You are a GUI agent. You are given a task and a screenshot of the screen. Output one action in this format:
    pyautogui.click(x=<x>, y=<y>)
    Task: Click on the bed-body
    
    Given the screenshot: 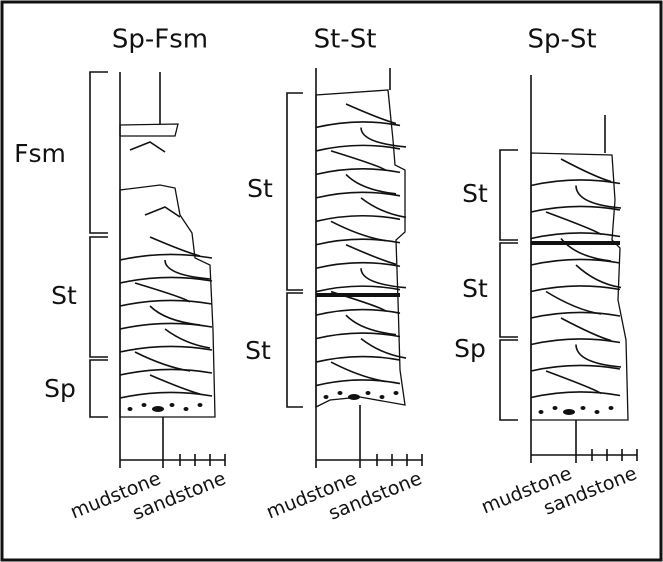 What is the action you would take?
    pyautogui.click(x=149, y=130)
    